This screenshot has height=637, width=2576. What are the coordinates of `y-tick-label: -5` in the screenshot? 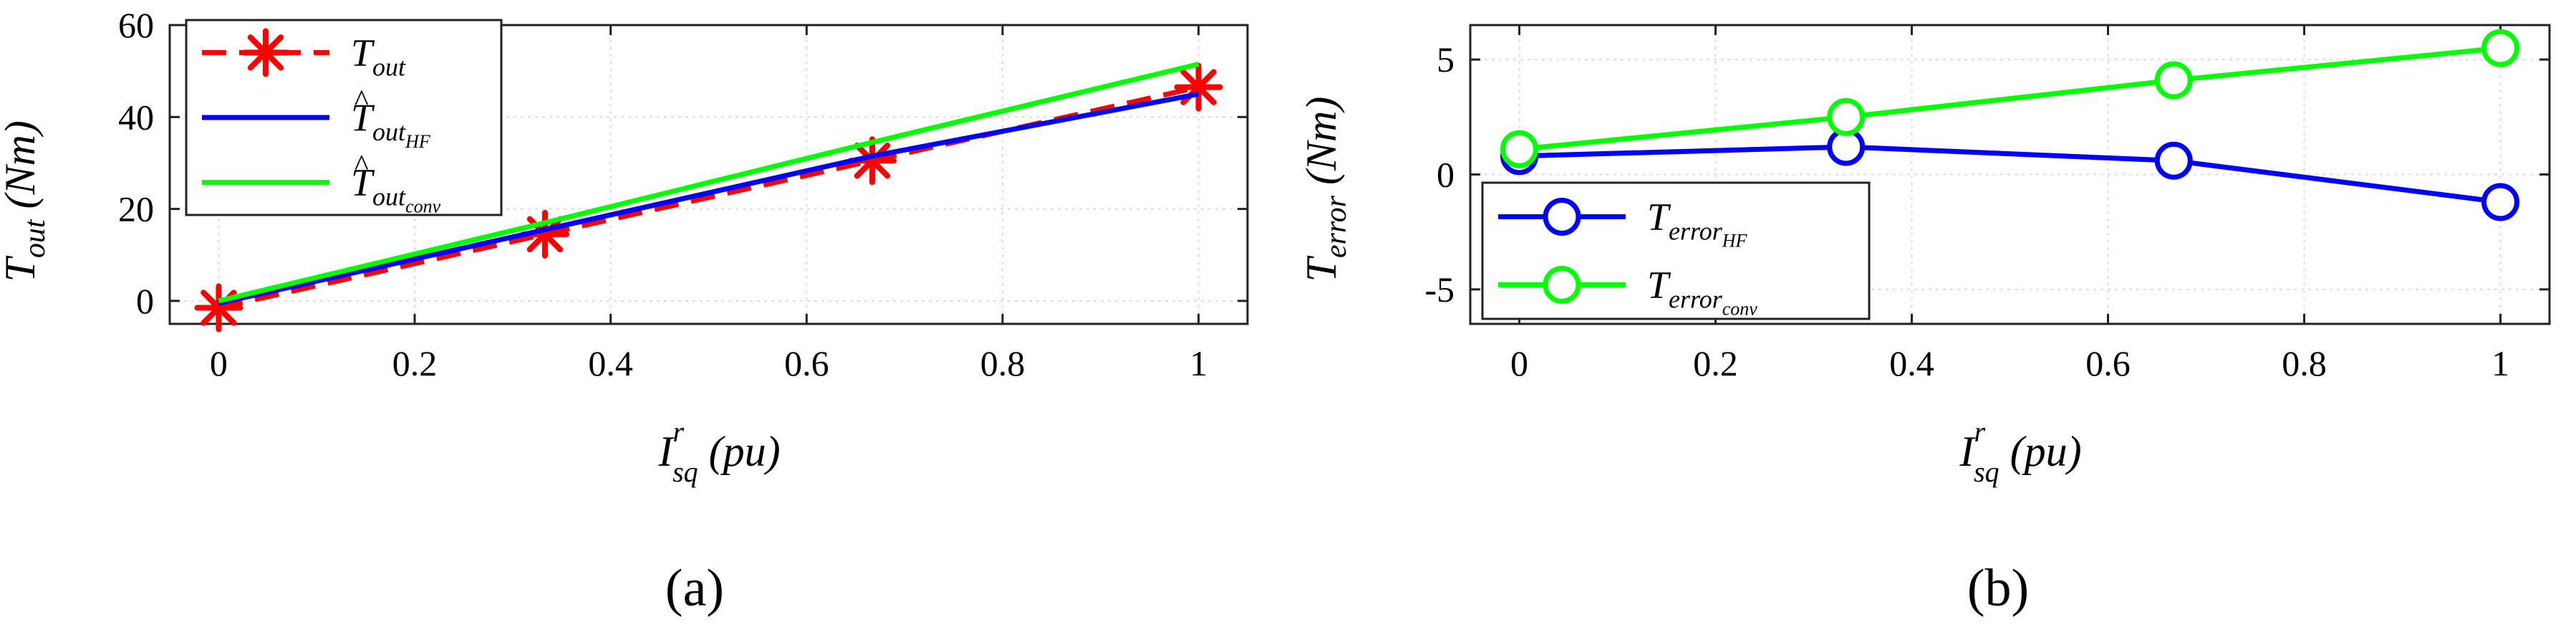 It's located at (1439, 289).